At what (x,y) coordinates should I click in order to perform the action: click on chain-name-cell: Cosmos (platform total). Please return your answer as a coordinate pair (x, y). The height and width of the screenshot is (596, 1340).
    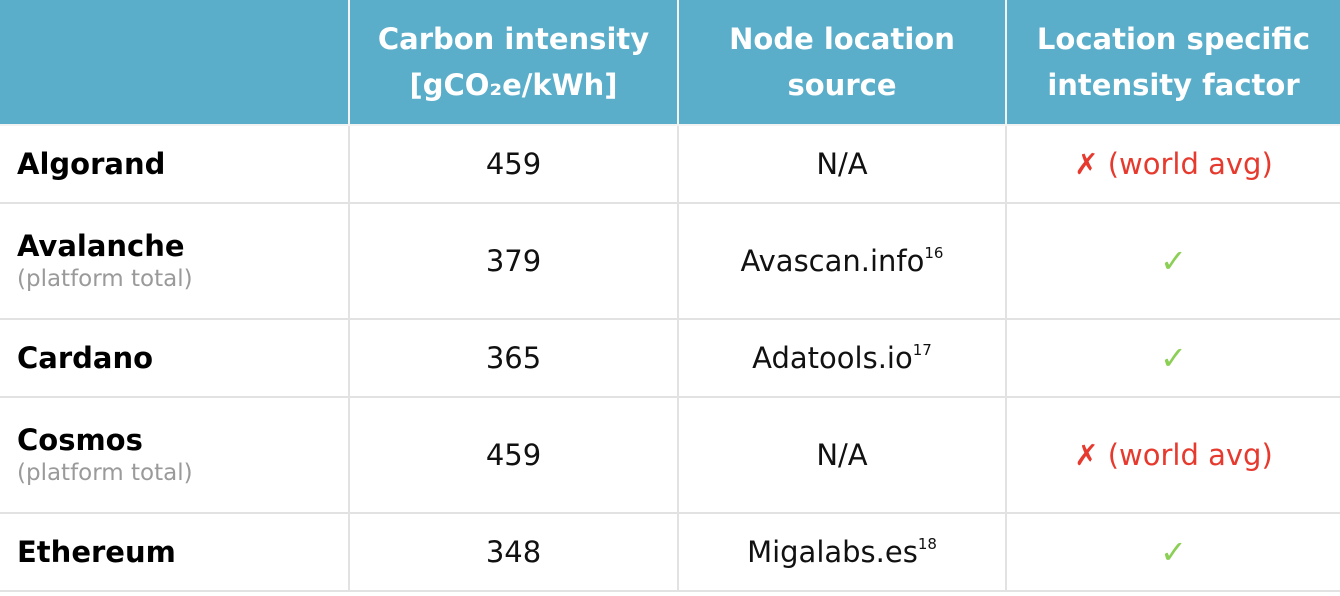
    Looking at the image, I should click on (175, 455).